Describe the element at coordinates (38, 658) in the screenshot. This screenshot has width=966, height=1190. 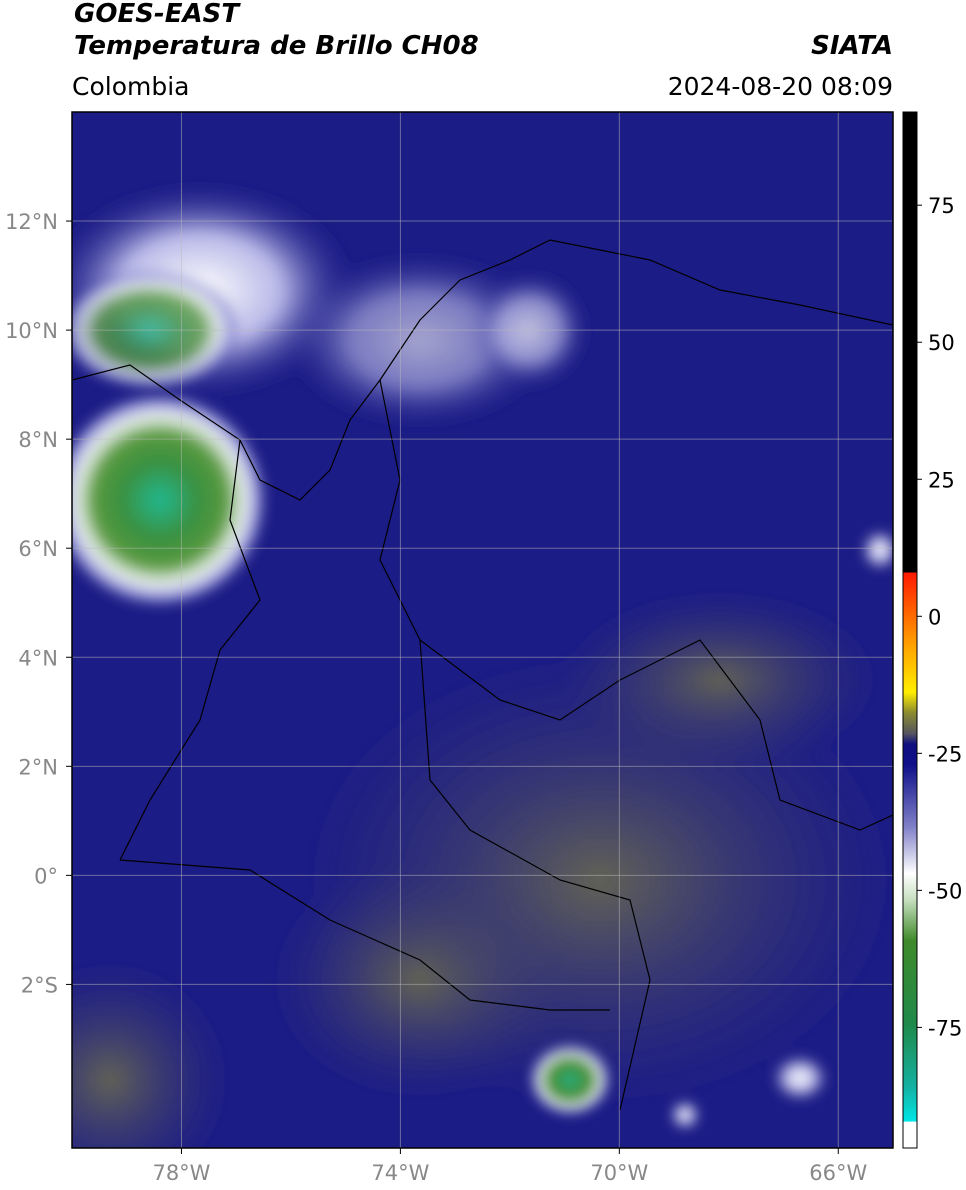
I see `y-tick-label: 4°N` at that location.